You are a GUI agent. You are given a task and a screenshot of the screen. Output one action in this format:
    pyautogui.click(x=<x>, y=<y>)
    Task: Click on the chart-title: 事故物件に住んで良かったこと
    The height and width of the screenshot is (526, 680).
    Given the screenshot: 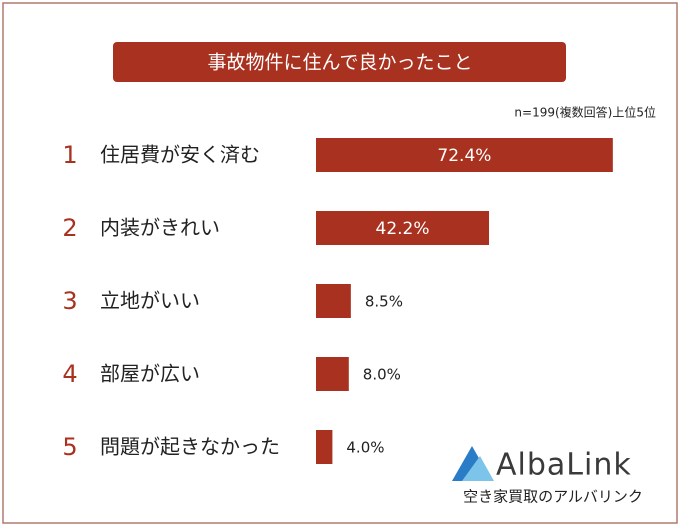 What is the action you would take?
    pyautogui.click(x=339, y=63)
    